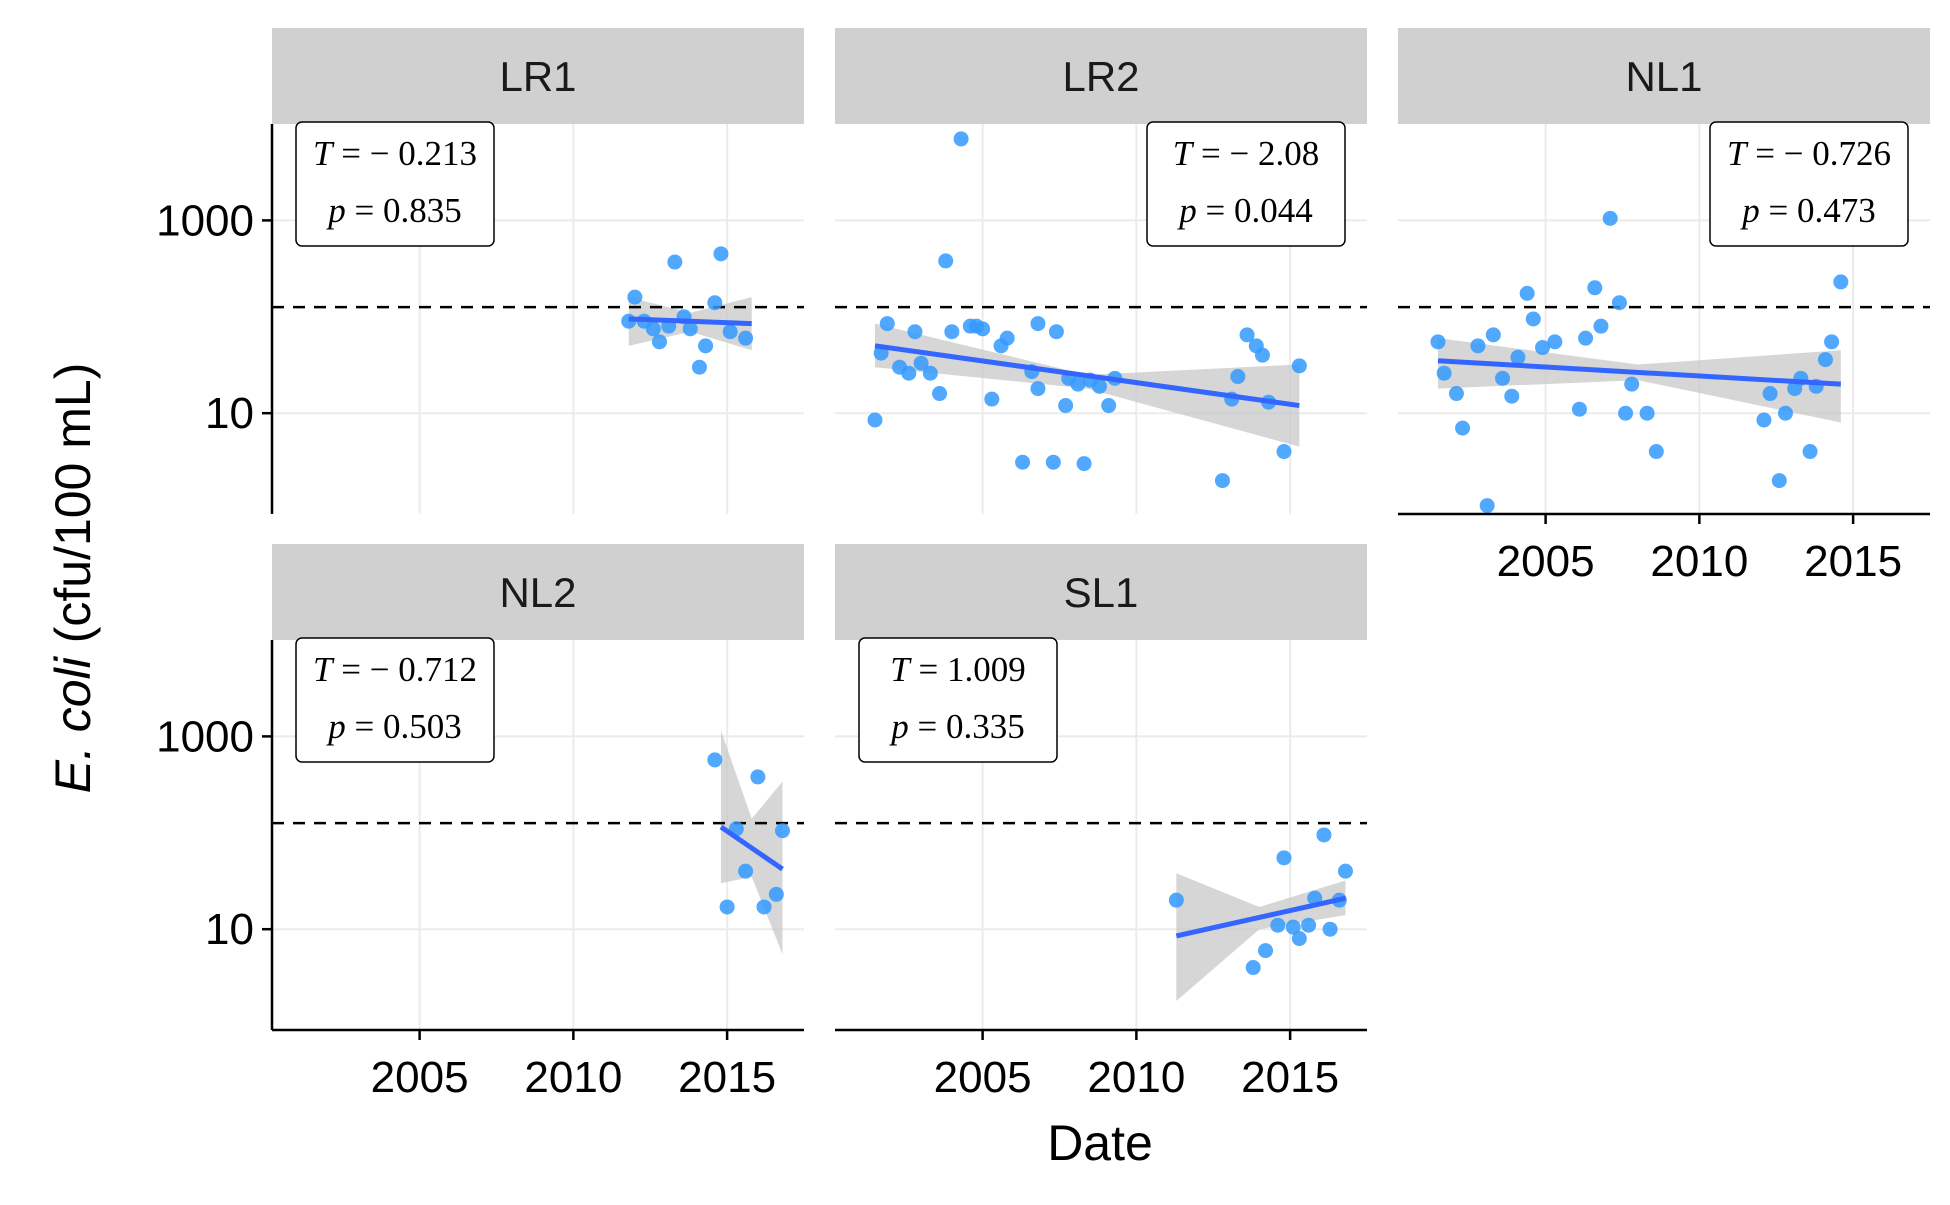 This screenshot has height=1205, width=1950. Describe the element at coordinates (1101, 271) in the screenshot. I see `panel-lr2: LR2 T = − 2.08 p = 0.044` at that location.